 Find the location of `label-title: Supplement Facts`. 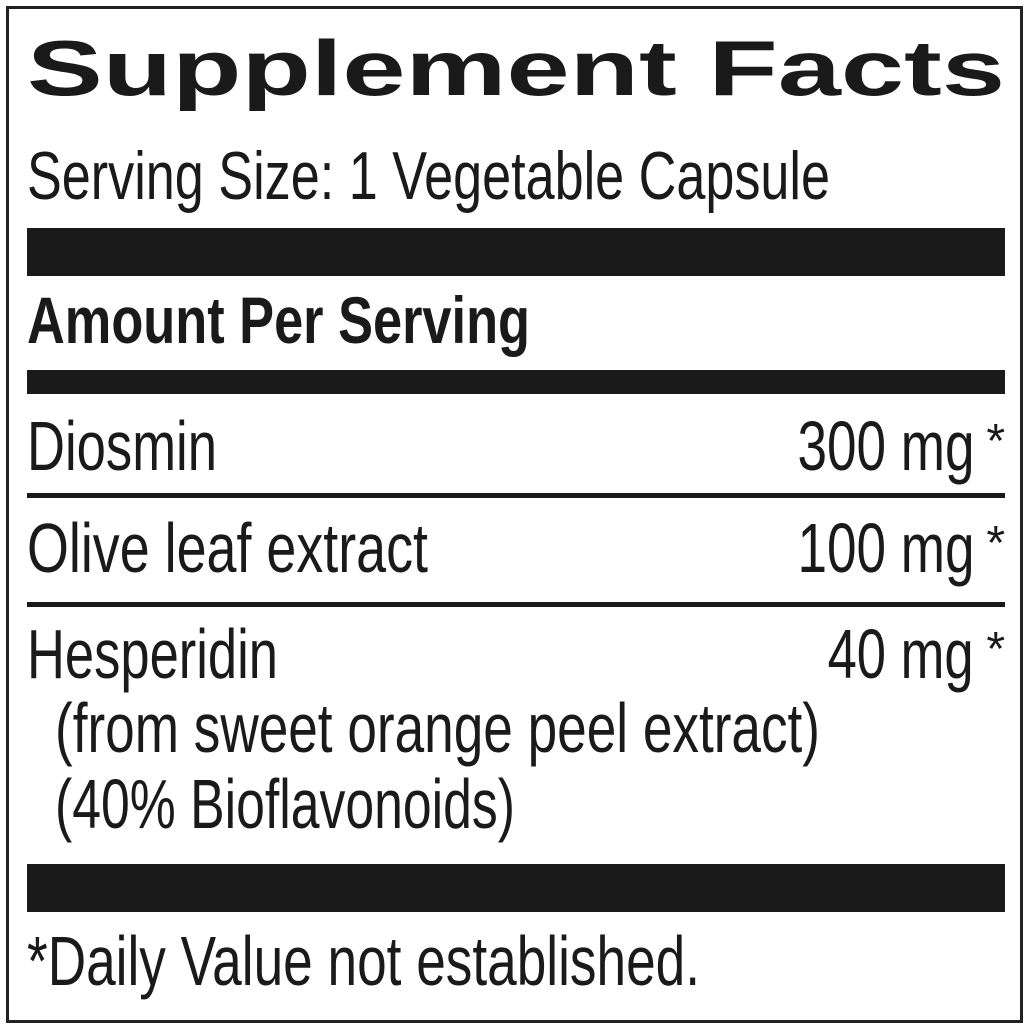

label-title: Supplement Facts is located at coordinates (516, 68).